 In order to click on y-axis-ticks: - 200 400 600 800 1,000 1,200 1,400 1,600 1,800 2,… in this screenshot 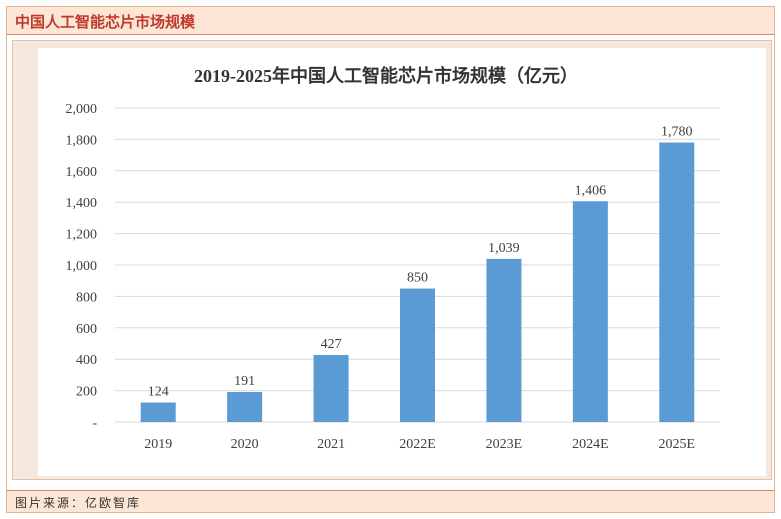, I will do `click(82, 266)`.